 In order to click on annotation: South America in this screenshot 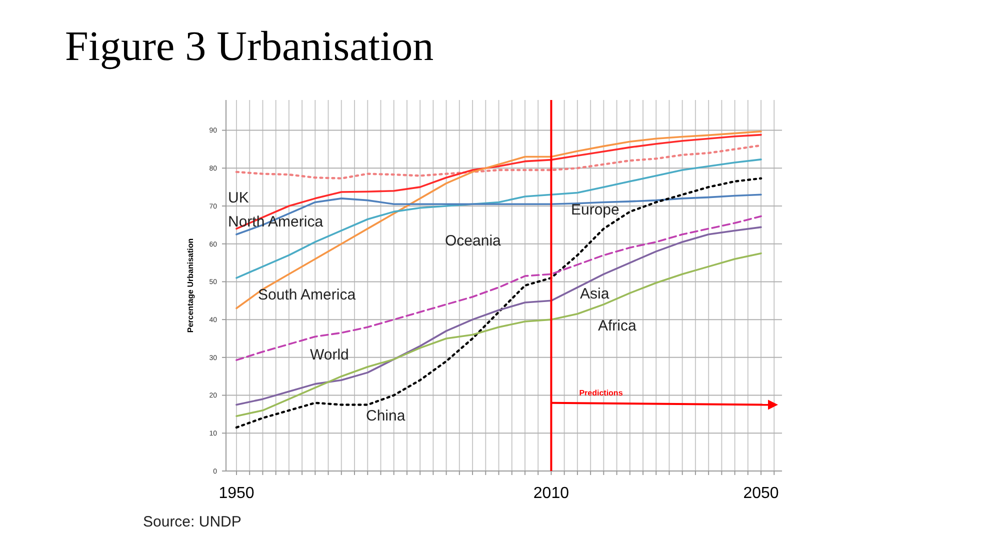, I will do `click(307, 295)`.